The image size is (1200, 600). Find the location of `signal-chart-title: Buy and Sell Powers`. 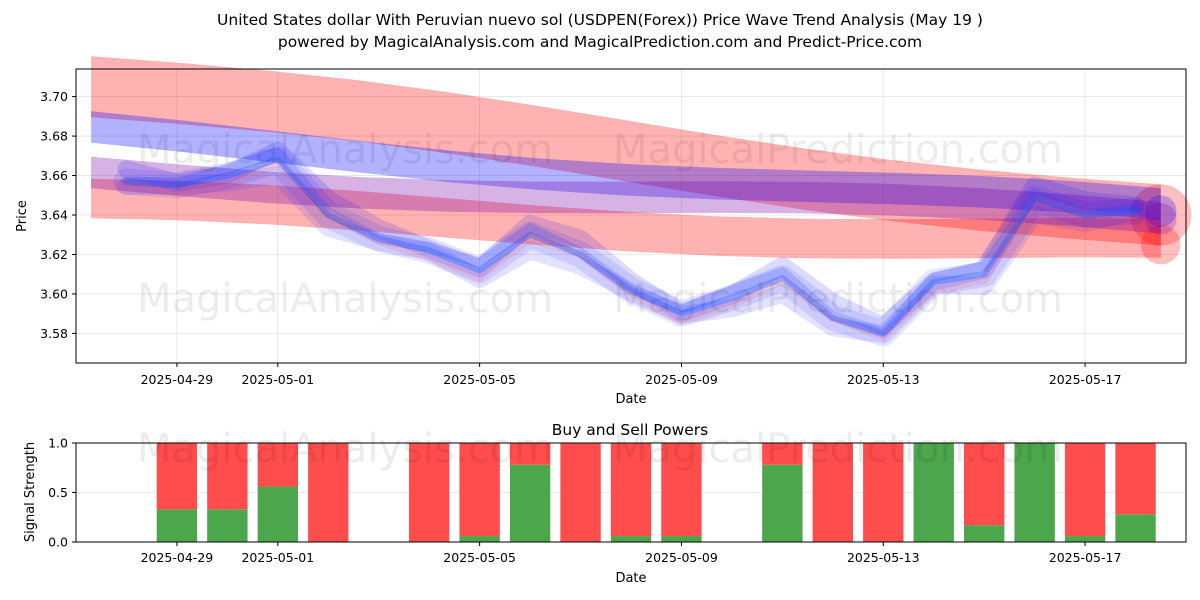

signal-chart-title: Buy and Sell Powers is located at coordinates (630, 430).